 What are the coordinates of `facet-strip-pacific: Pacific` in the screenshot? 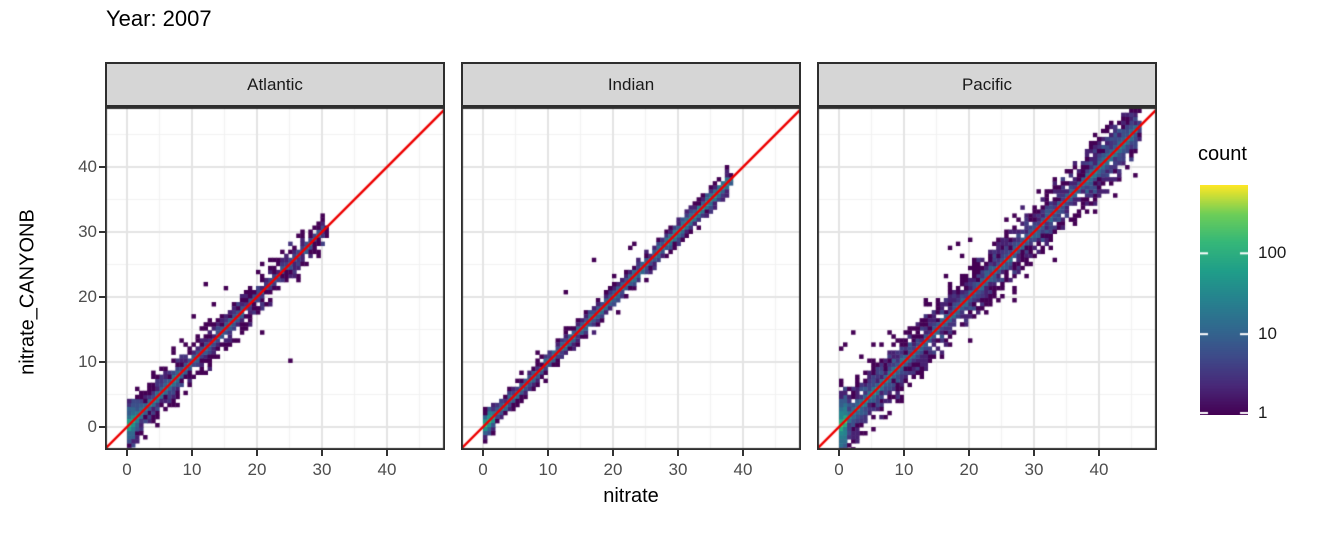 It's located at (987, 84).